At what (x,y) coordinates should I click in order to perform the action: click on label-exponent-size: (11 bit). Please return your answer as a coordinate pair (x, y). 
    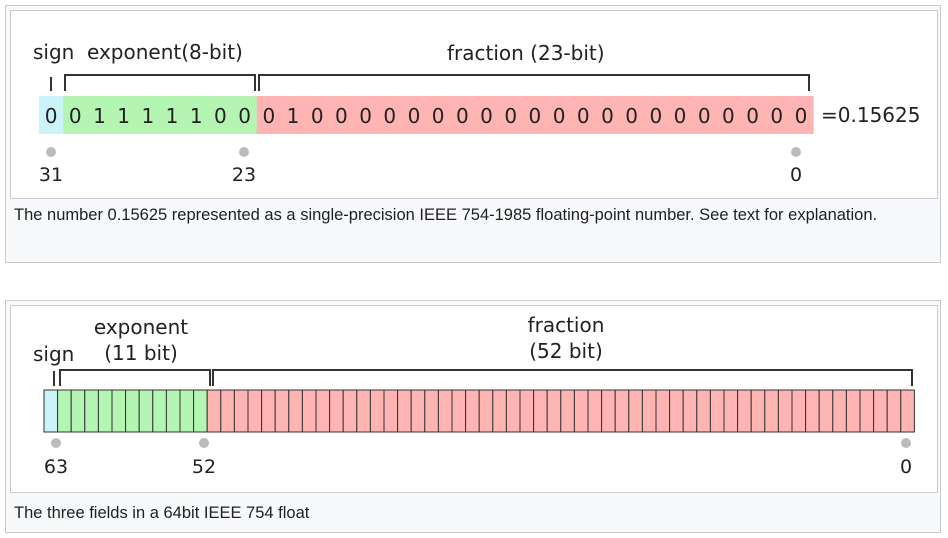
    Looking at the image, I should click on (141, 353).